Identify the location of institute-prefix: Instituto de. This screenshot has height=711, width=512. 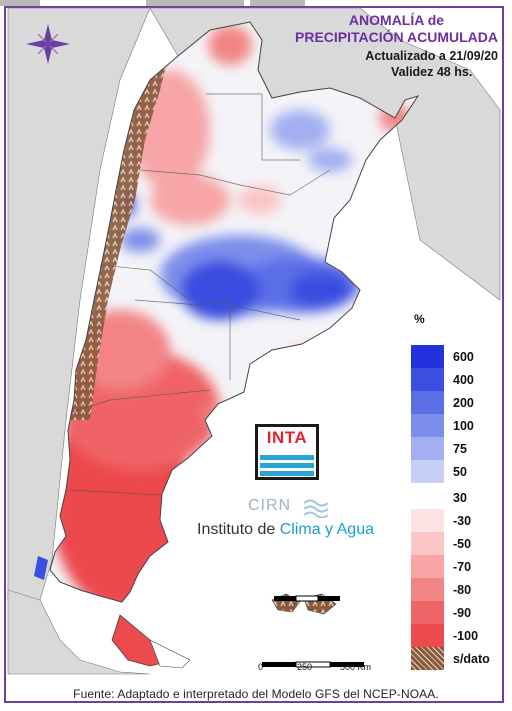
(238, 529).